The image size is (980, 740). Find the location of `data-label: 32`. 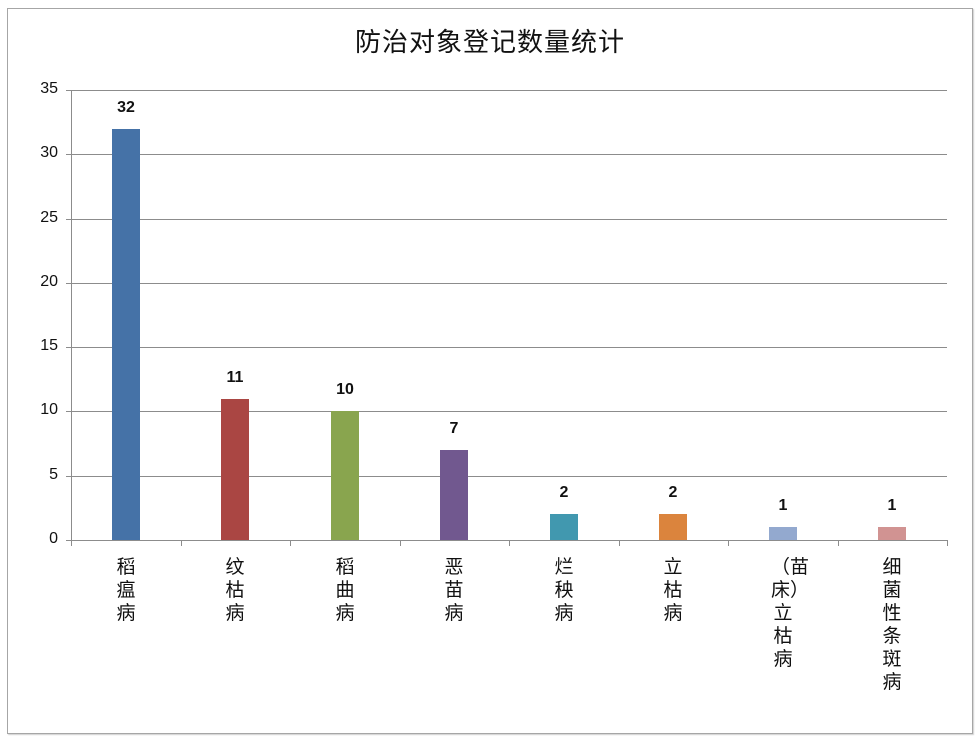

data-label: 32 is located at coordinates (126, 107).